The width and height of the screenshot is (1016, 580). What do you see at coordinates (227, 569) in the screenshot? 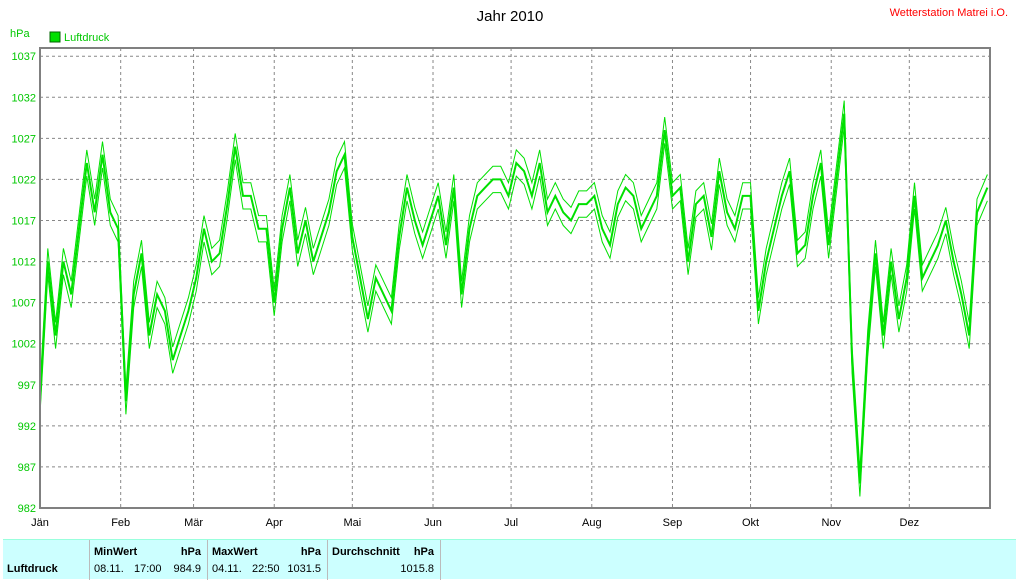
I see `max-date: 04.11.` at bounding box center [227, 569].